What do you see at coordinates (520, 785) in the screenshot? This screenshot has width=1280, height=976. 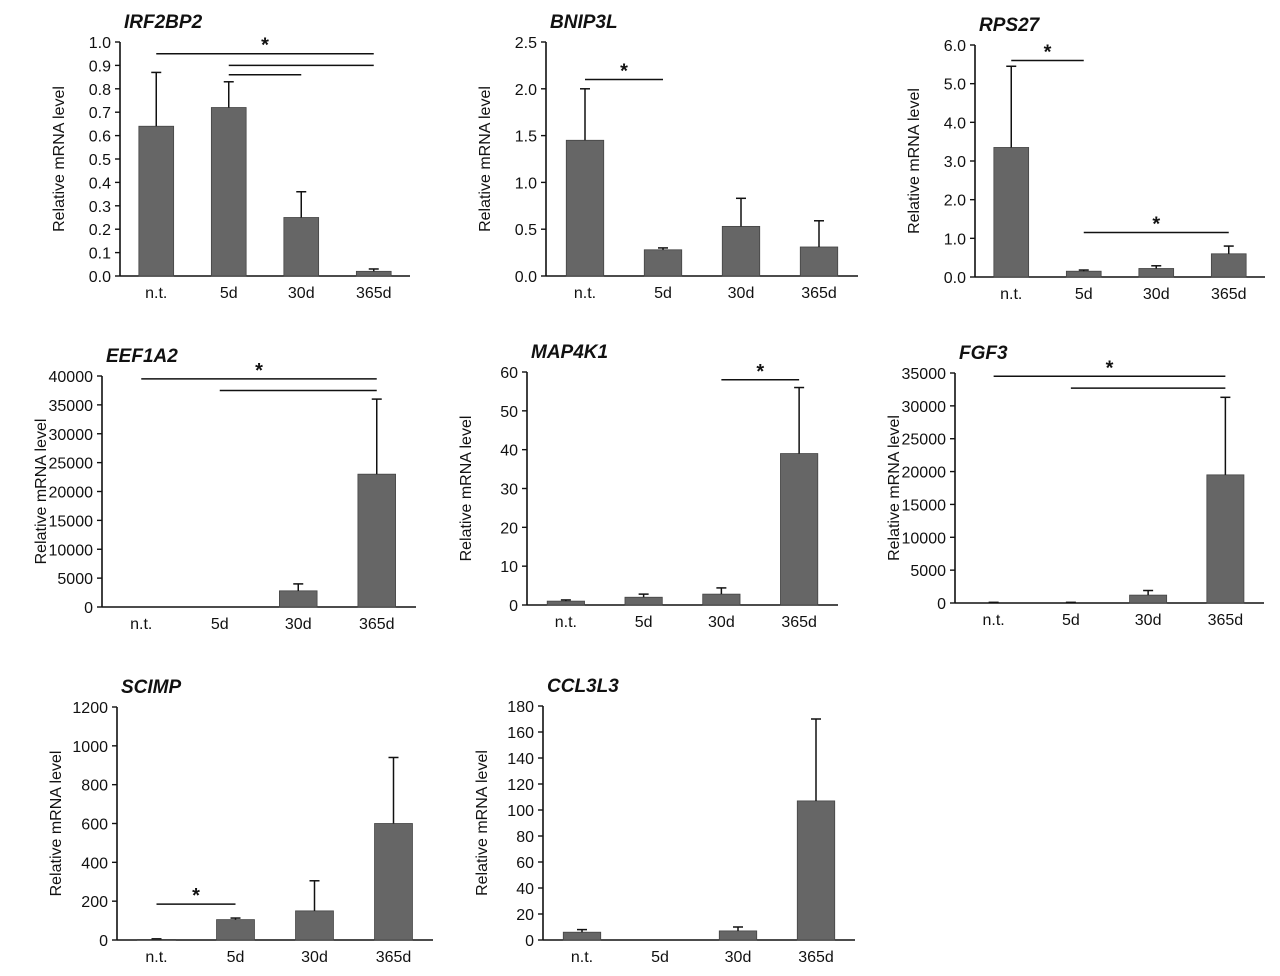 I see `y-tick-label: 120` at bounding box center [520, 785].